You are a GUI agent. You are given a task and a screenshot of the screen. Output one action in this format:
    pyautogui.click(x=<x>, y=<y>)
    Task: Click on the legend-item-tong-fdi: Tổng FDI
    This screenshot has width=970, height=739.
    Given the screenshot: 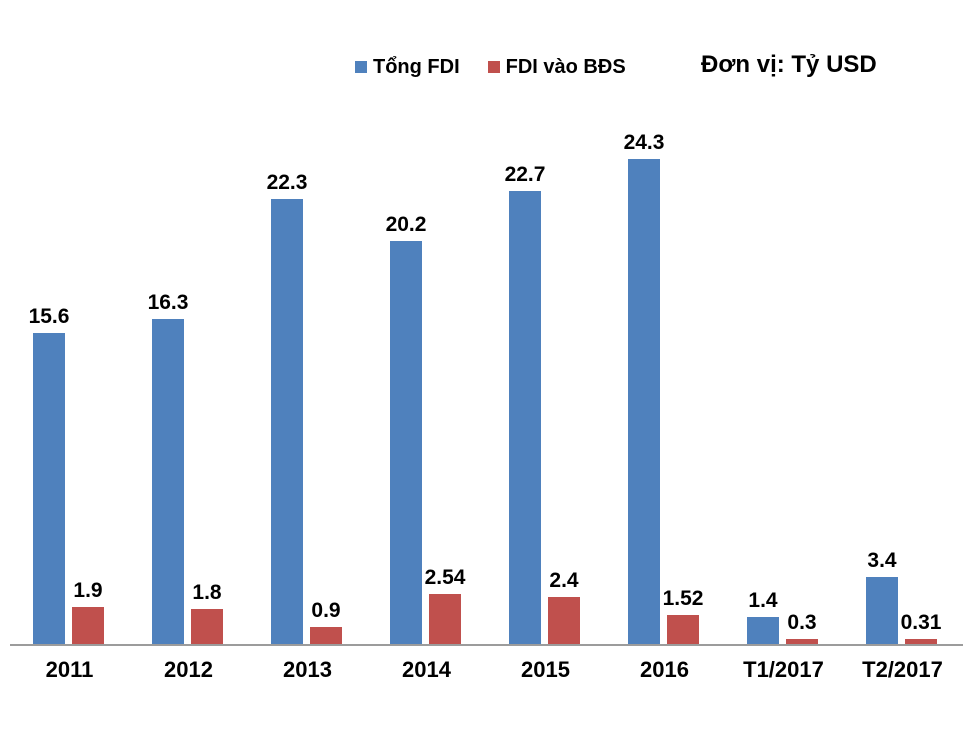 What is the action you would take?
    pyautogui.click(x=407, y=67)
    